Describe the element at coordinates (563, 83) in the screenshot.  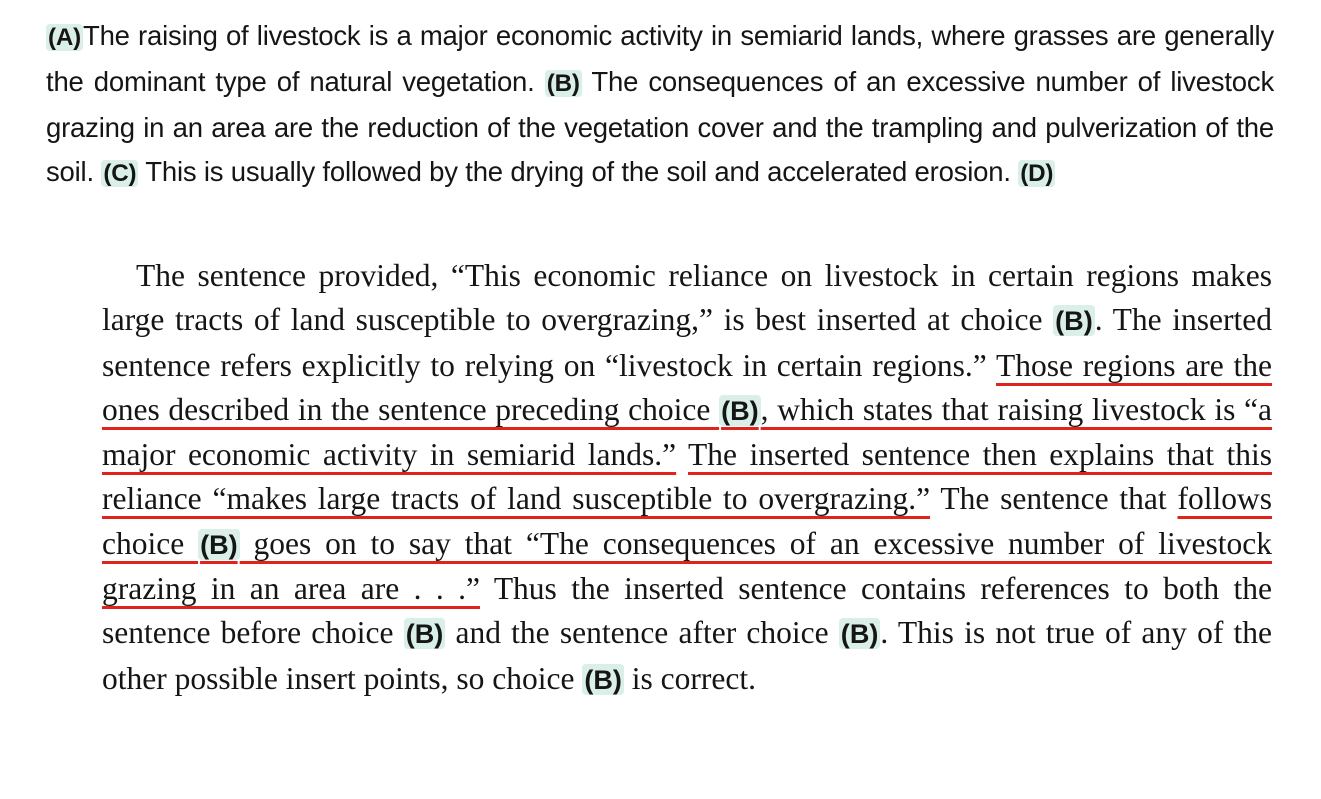
I see `insert-point-b: (B)` at that location.